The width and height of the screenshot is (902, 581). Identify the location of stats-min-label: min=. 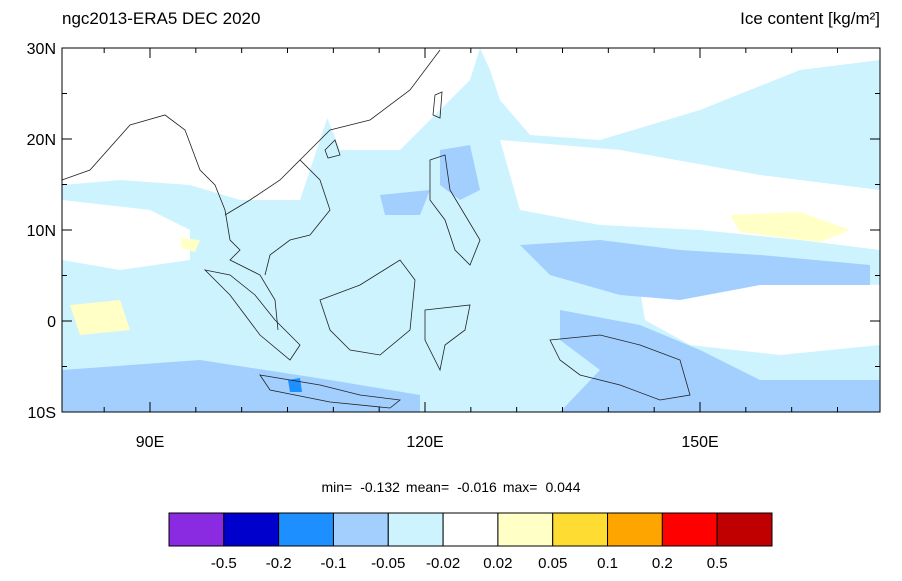
(336, 487).